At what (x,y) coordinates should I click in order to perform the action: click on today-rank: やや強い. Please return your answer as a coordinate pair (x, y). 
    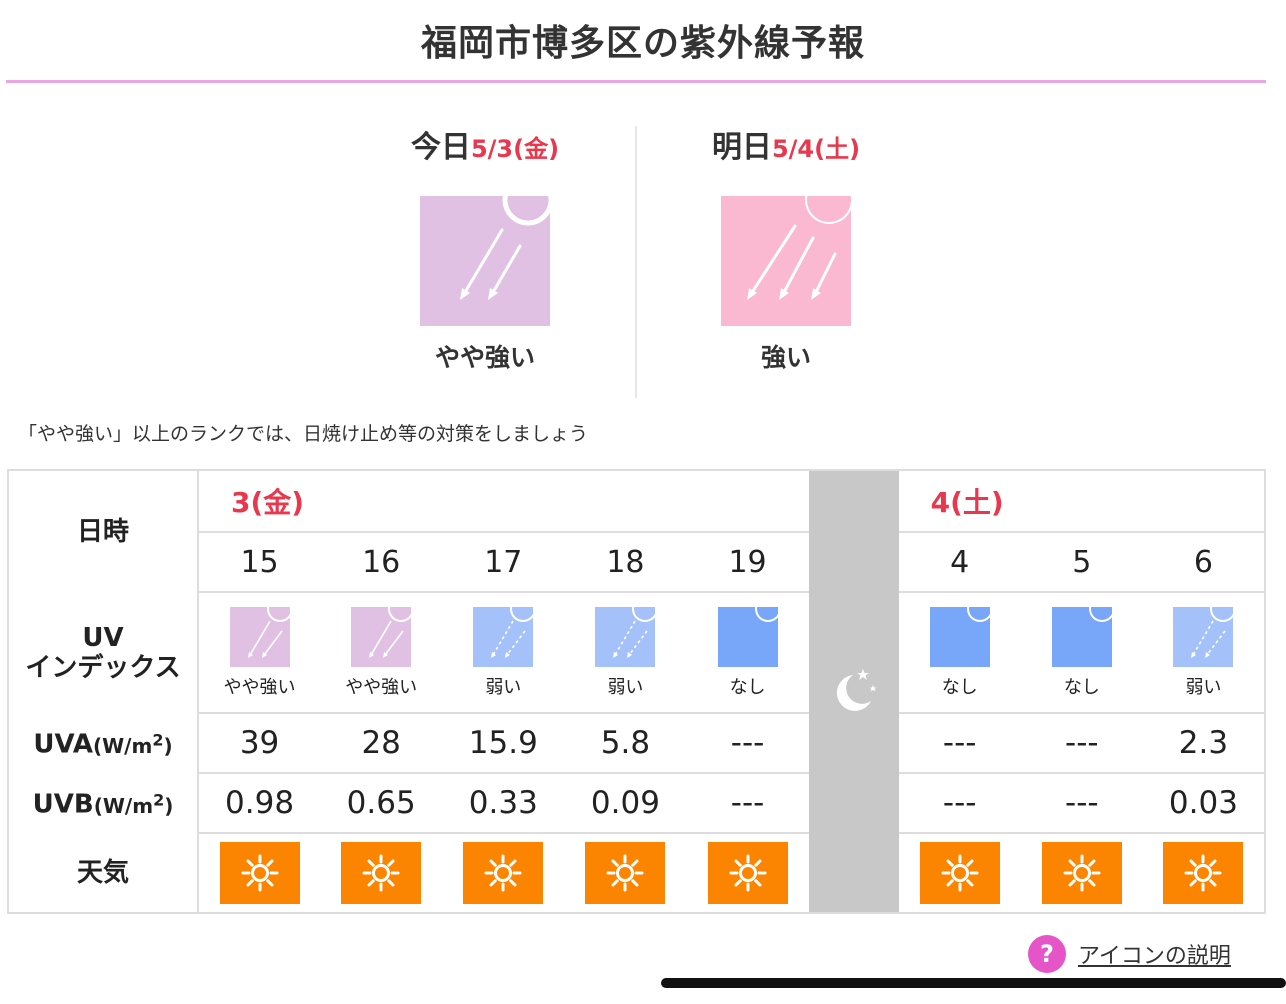
    Looking at the image, I should click on (484, 357).